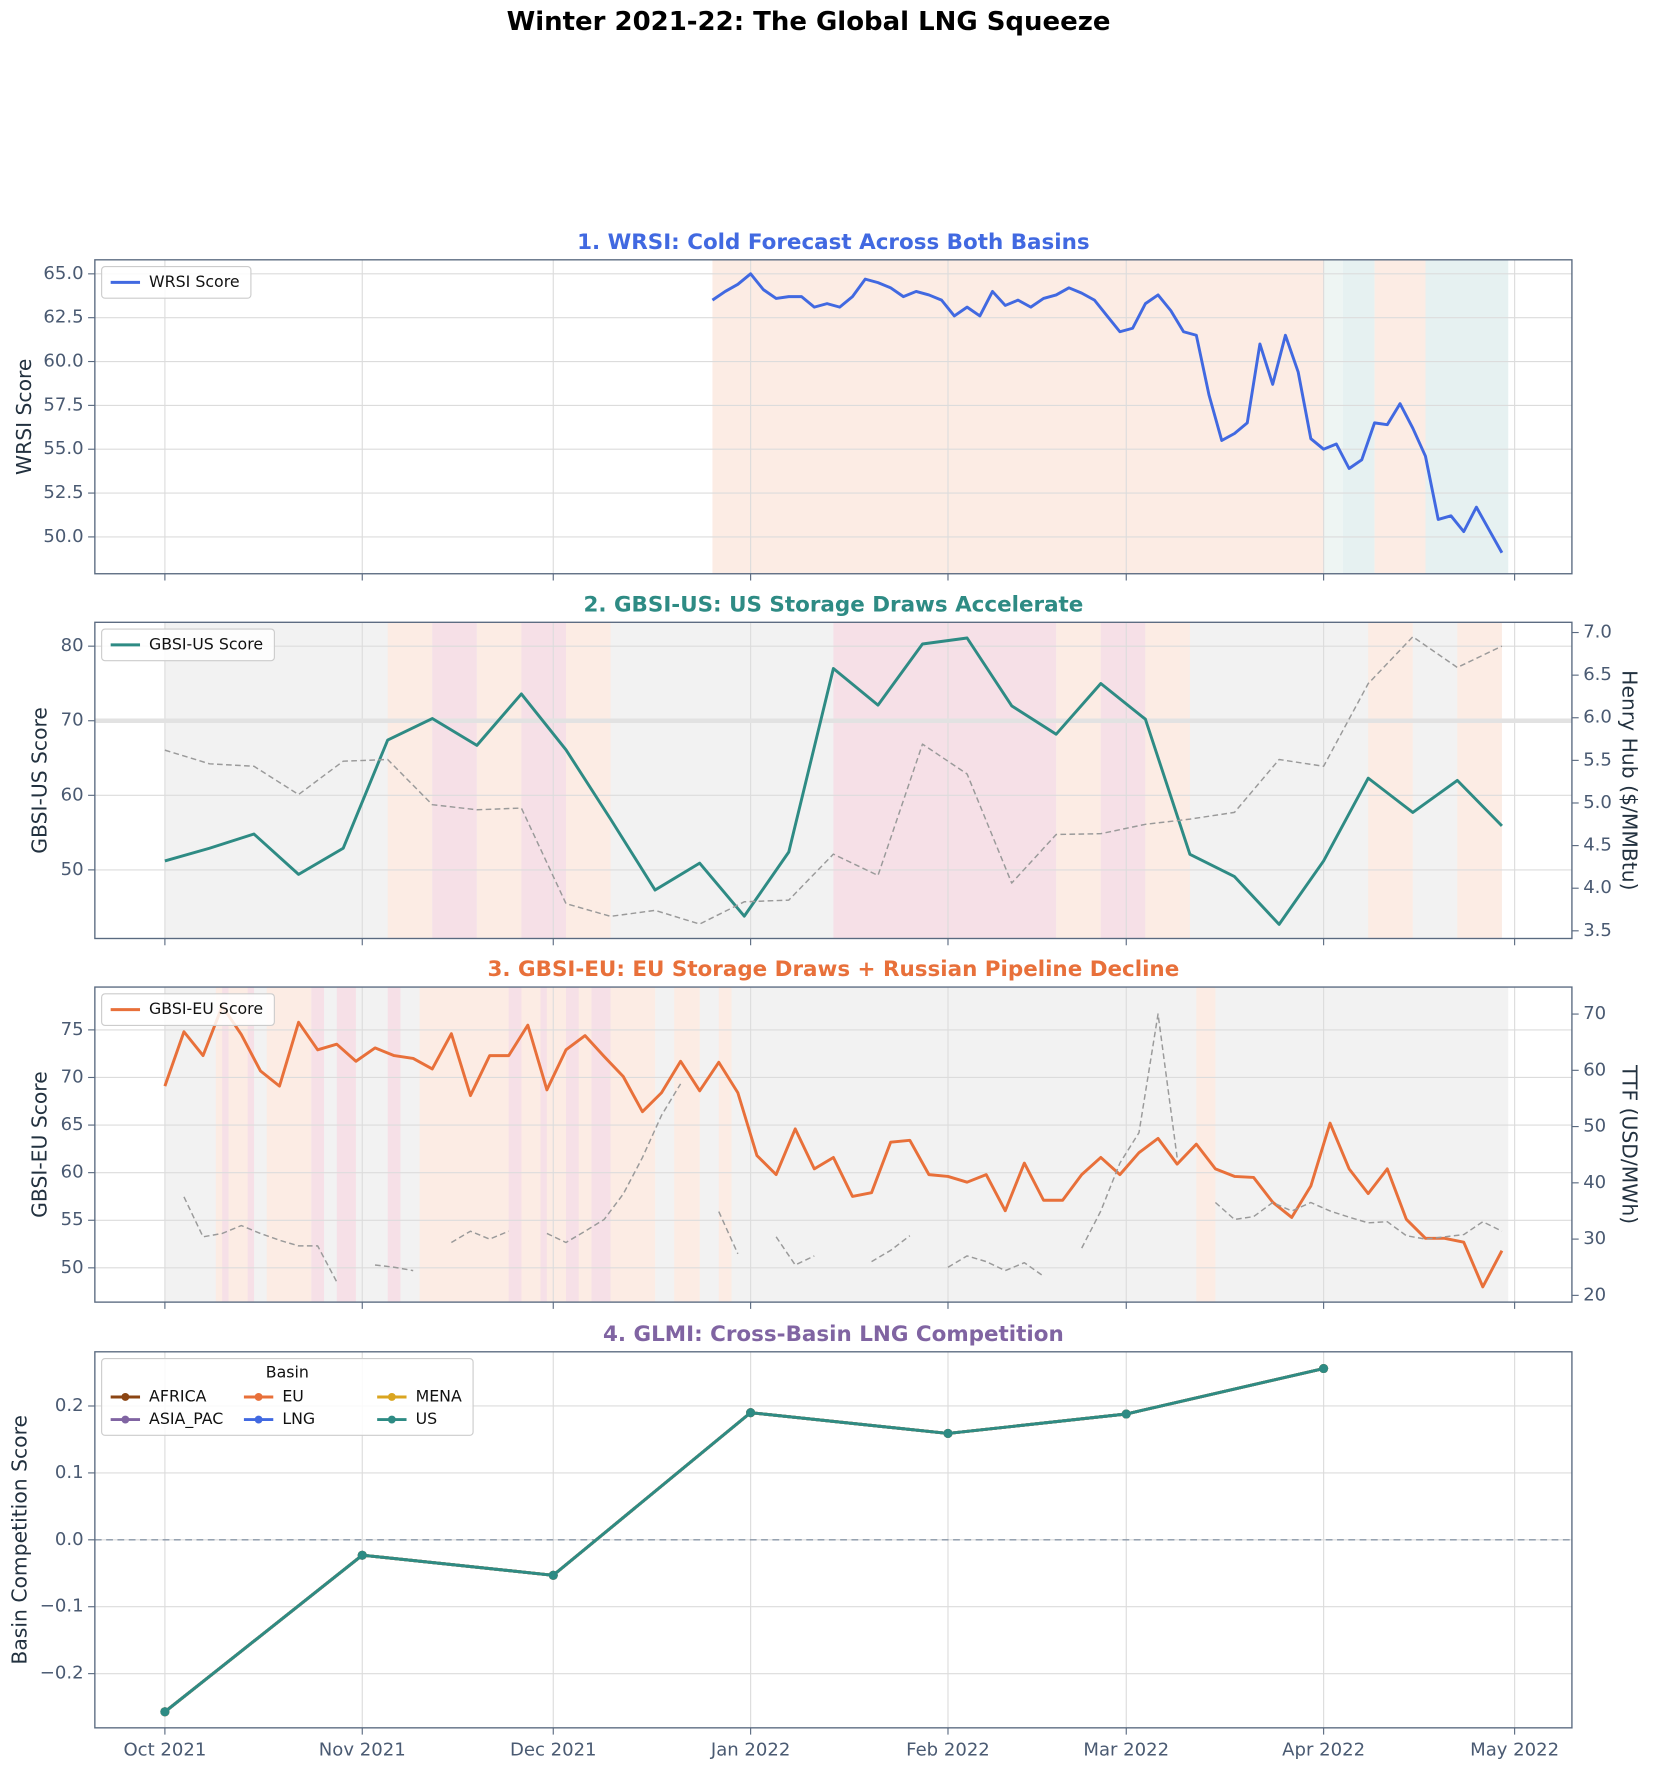 The width and height of the screenshot is (1660, 1781). What do you see at coordinates (1597, 930) in the screenshot?
I see `y2-tick-label: 3.5` at bounding box center [1597, 930].